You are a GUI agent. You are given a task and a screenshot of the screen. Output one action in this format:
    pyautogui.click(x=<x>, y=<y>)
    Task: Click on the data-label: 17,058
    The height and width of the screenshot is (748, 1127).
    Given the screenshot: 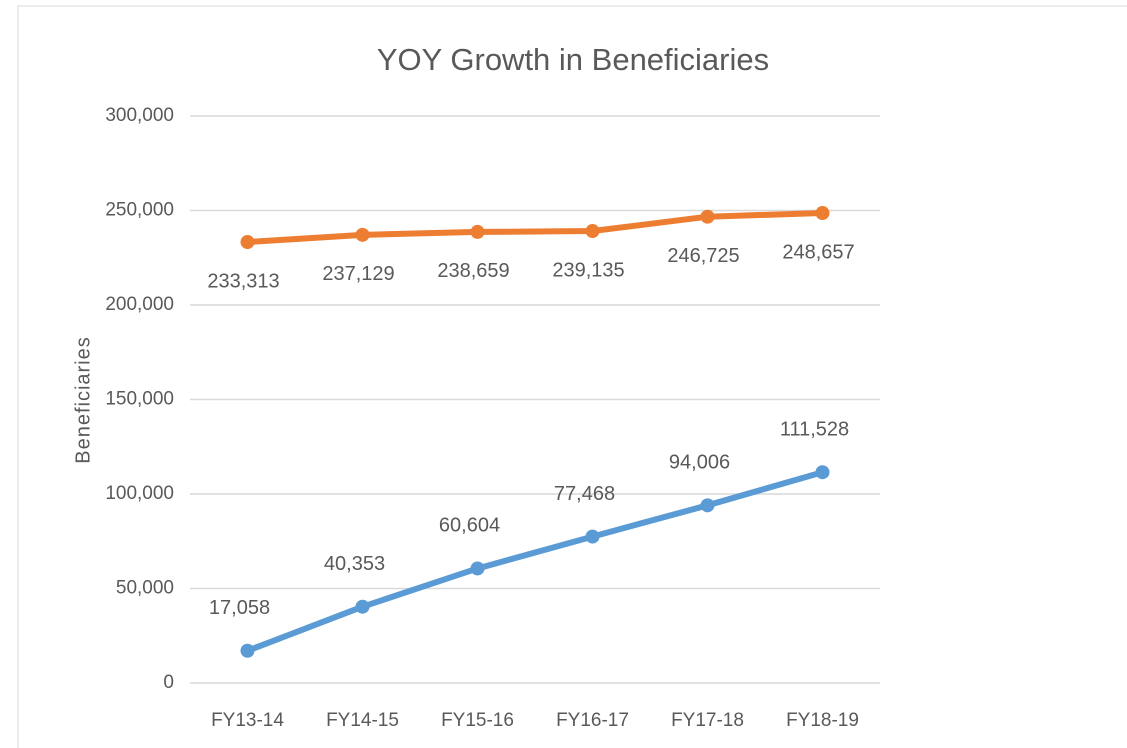 What is the action you would take?
    pyautogui.click(x=239, y=608)
    